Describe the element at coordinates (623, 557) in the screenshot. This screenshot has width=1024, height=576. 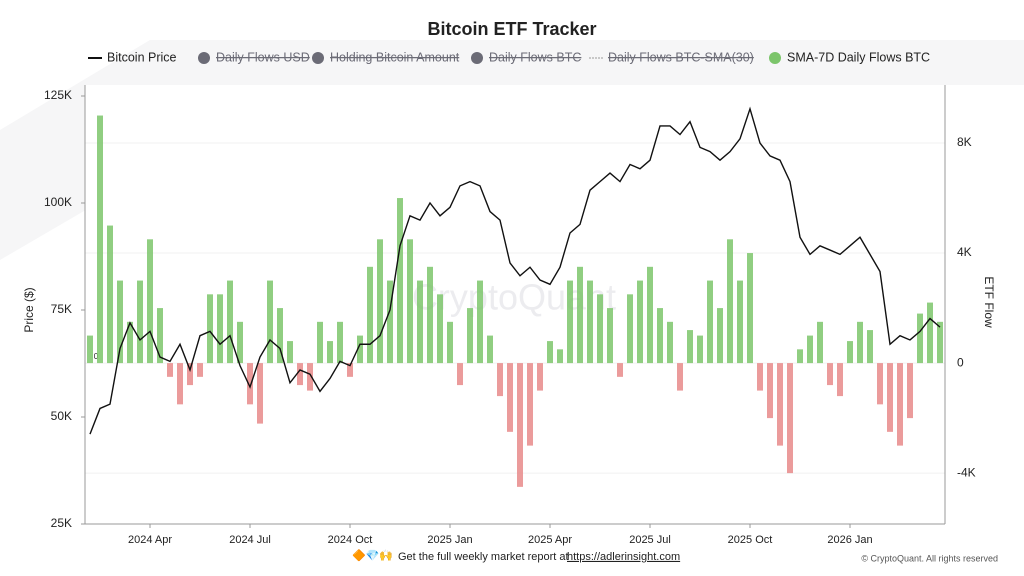
I see `footer-link: https://adlerinsight.com` at that location.